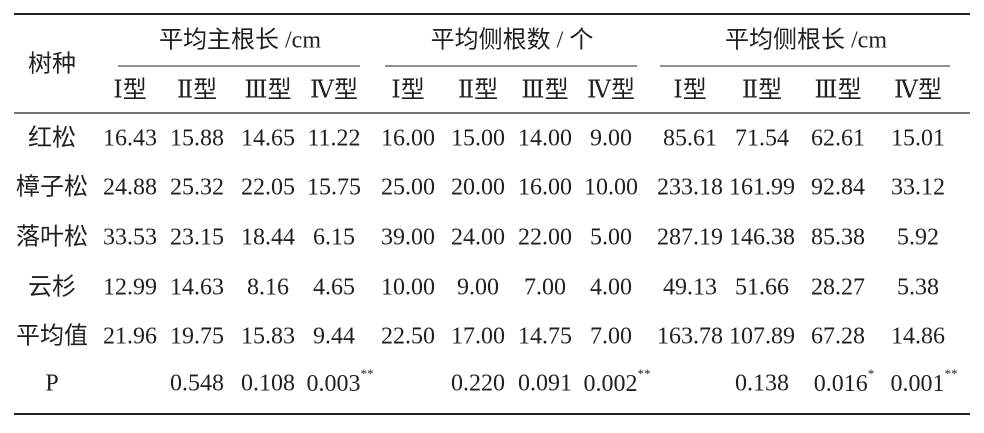 The height and width of the screenshot is (433, 984). I want to click on cell: 49.13, so click(690, 288).